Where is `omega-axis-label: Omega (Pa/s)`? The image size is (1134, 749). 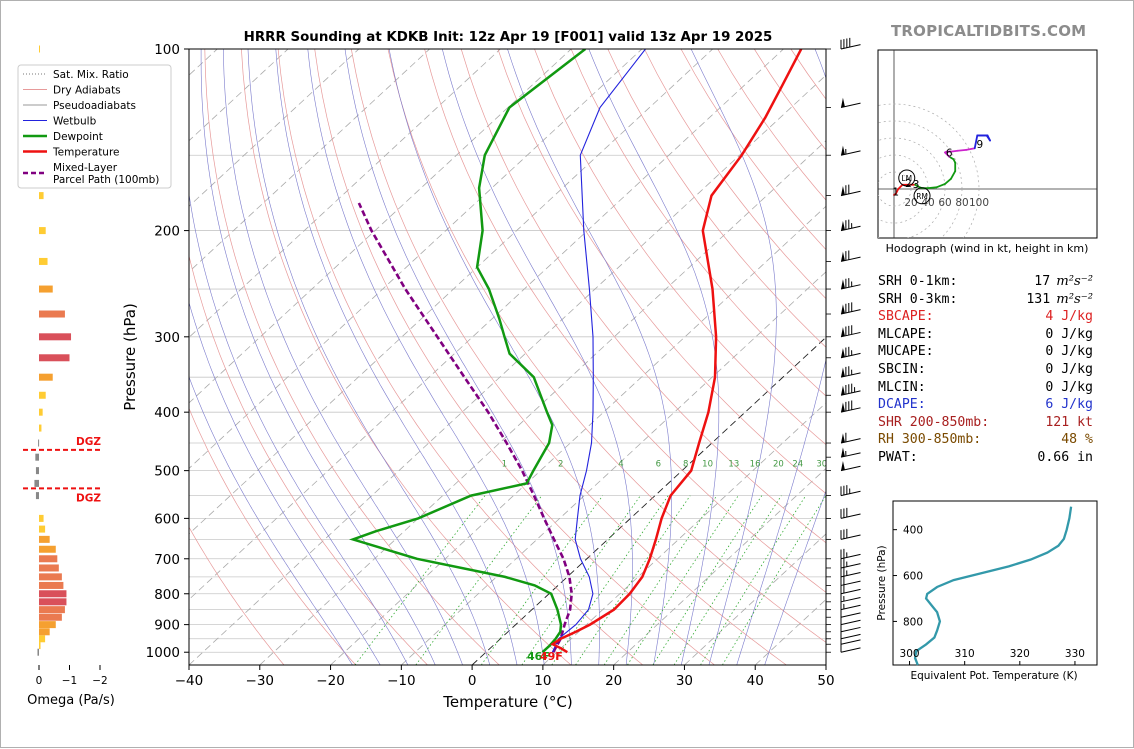 omega-axis-label: Omega (Pa/s) is located at coordinates (71, 700).